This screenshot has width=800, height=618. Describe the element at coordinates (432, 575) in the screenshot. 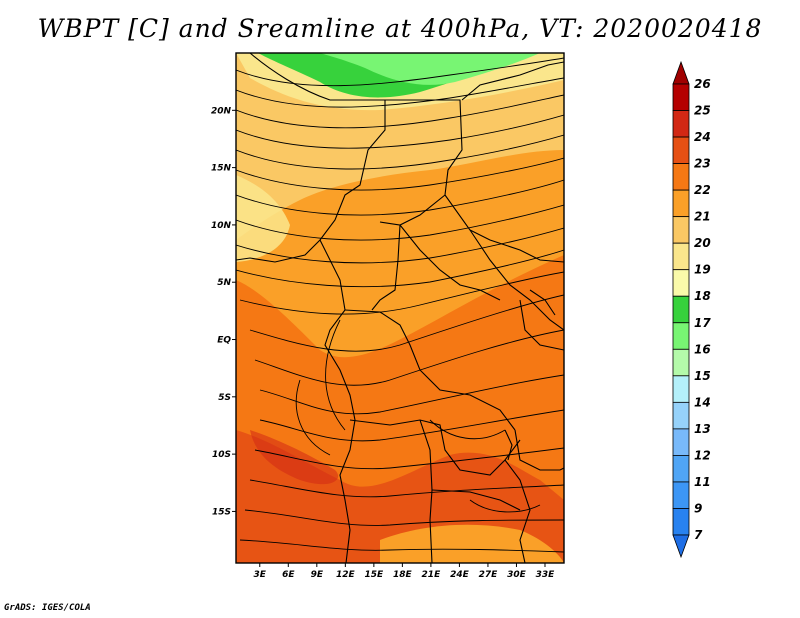

I see `x-tick-label: 21E` at that location.